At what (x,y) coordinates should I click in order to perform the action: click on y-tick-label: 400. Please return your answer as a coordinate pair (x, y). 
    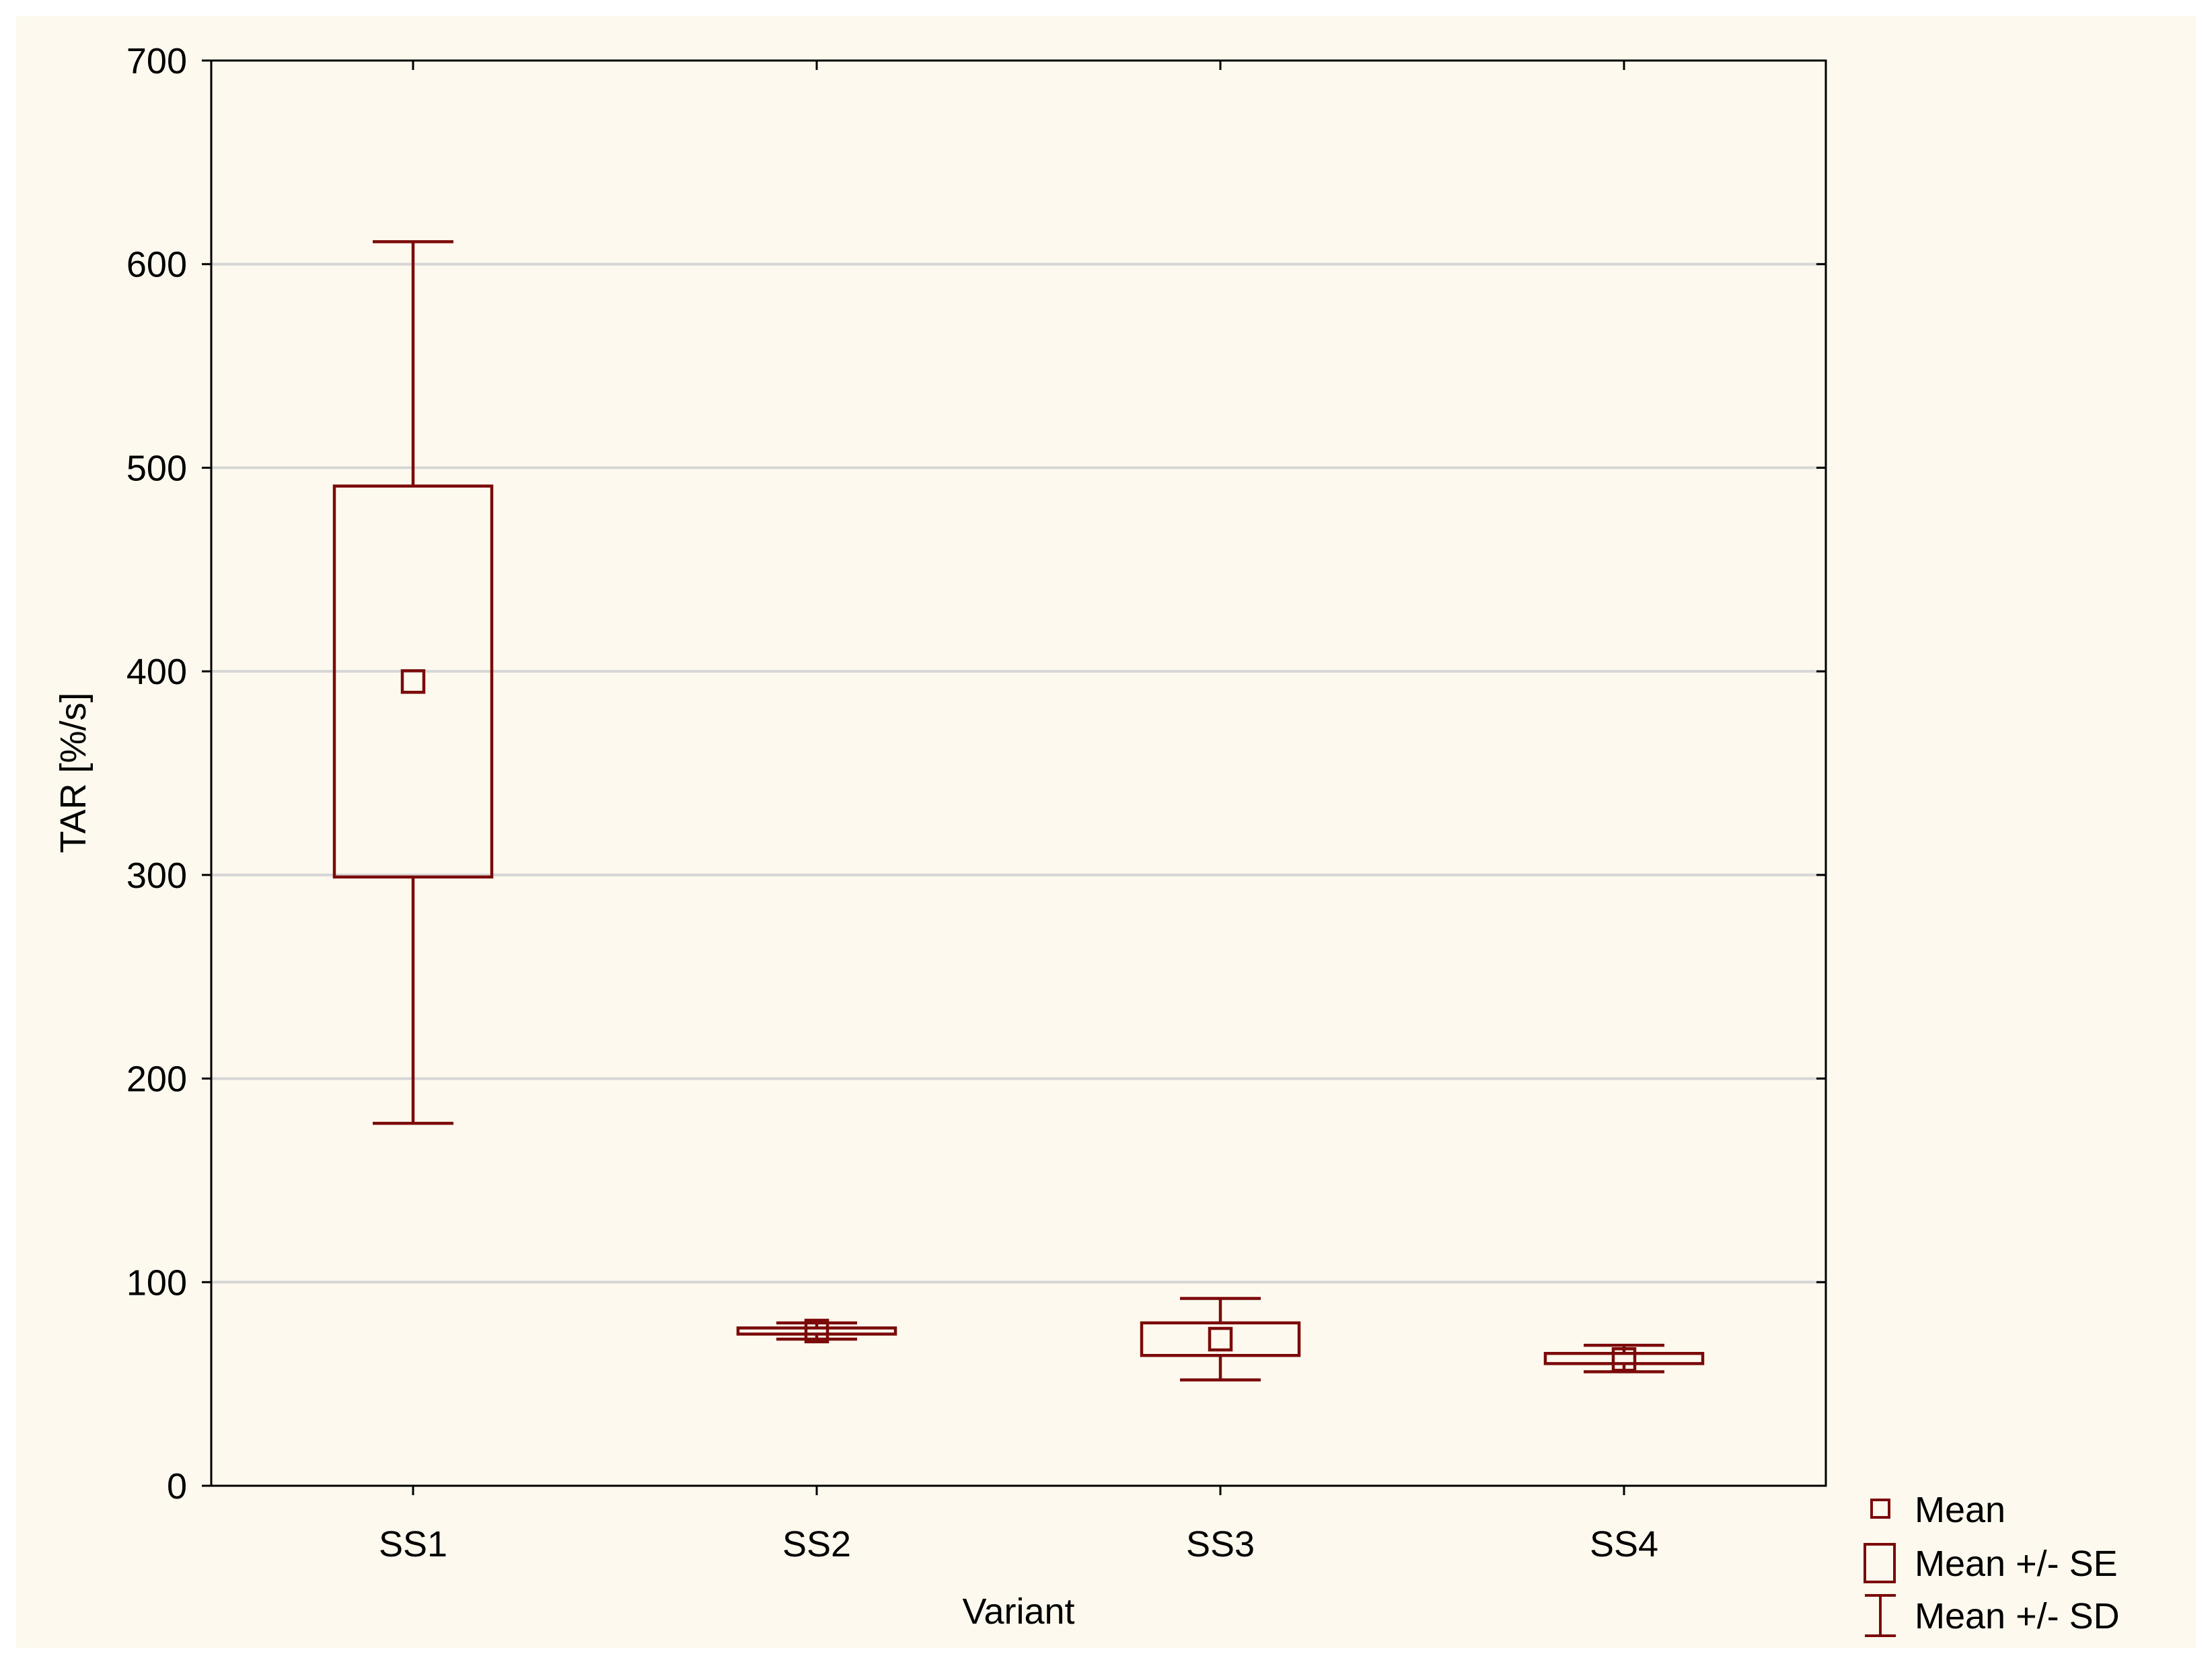
    Looking at the image, I should click on (156, 672).